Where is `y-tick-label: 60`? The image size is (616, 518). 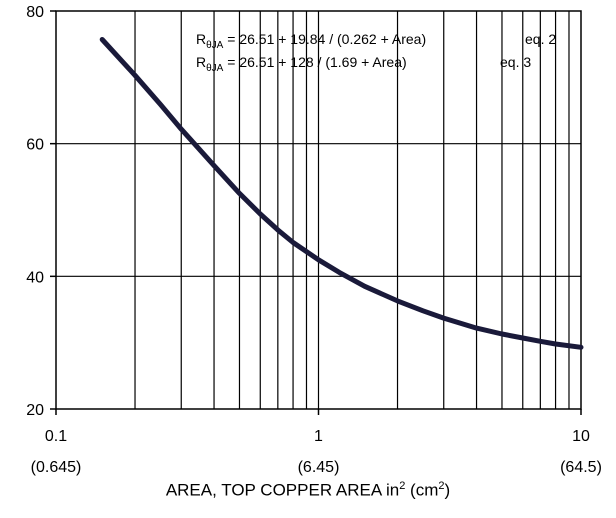
y-tick-label: 60 is located at coordinates (35, 145).